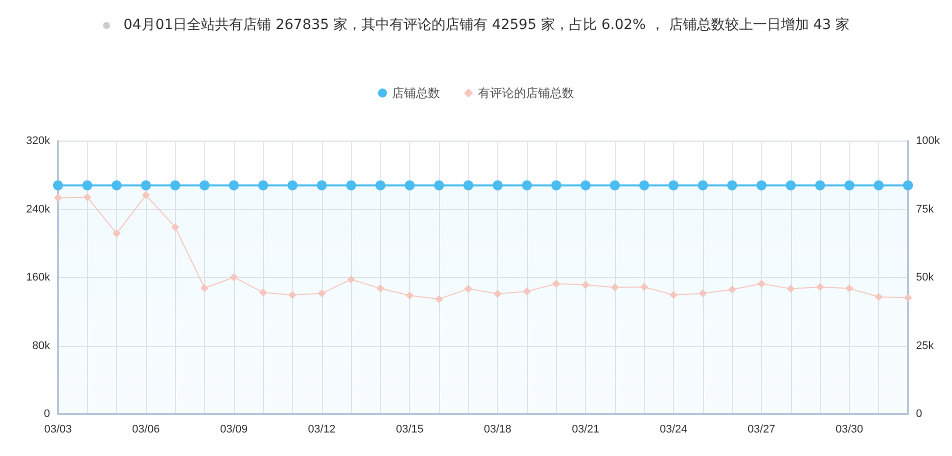 This screenshot has width=952, height=456. I want to click on y-tick-label: 0, so click(47, 414).